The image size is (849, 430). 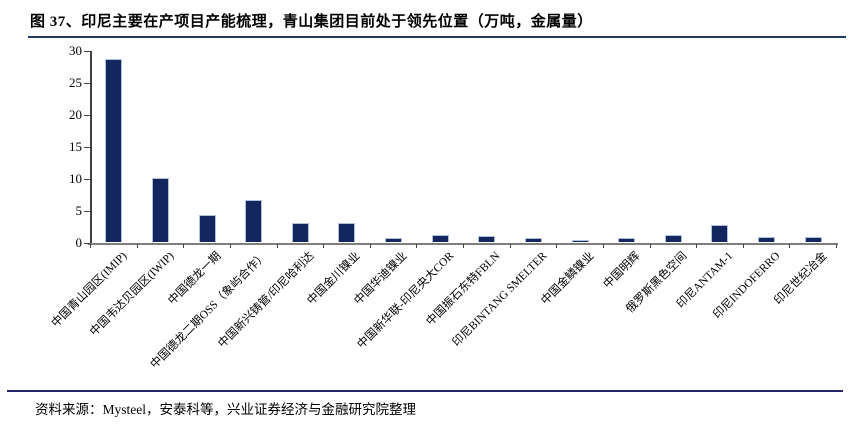 I want to click on y-axis-tick-label: 25, so click(x=75, y=82).